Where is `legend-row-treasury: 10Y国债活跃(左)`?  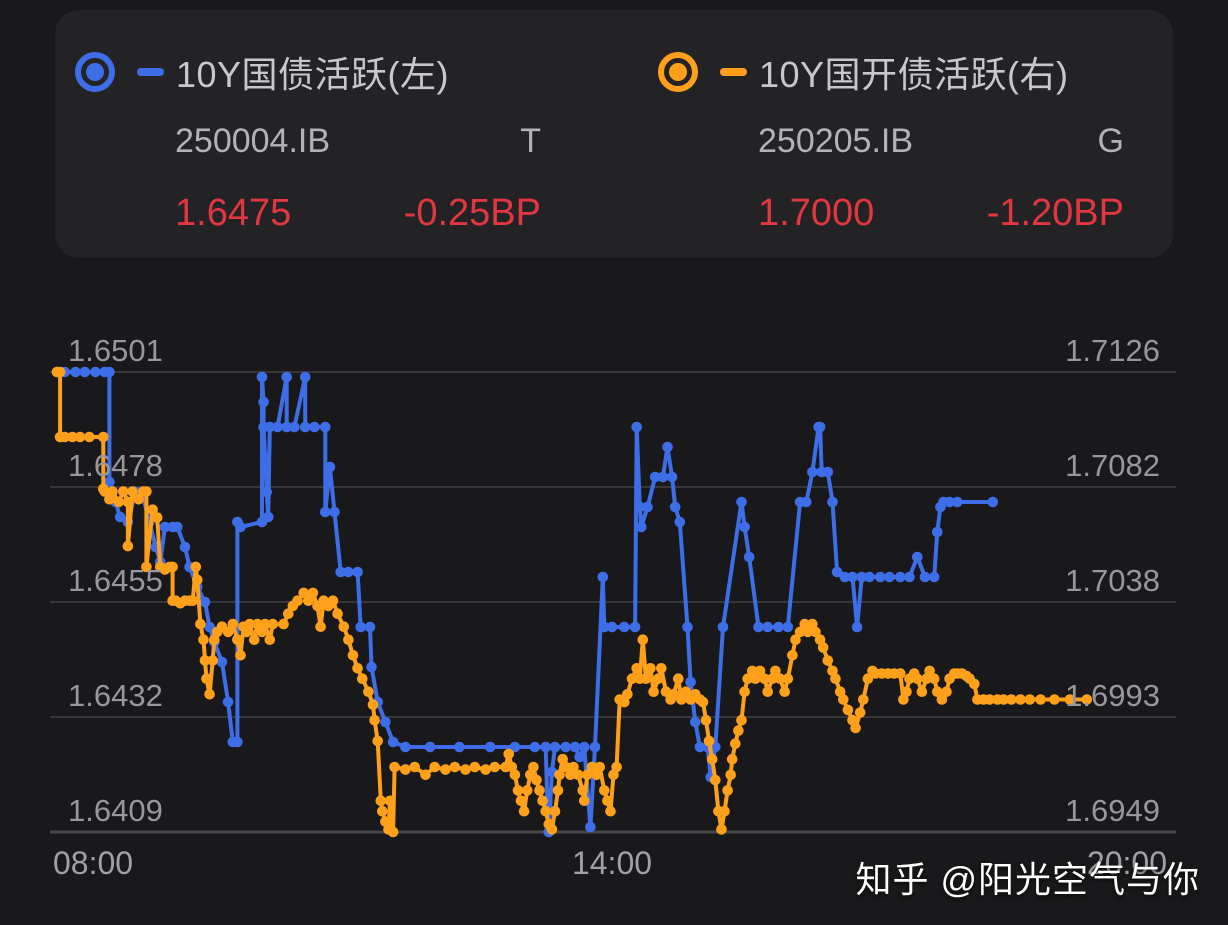 legend-row-treasury: 10Y国债活跃(左) is located at coordinates (262, 72).